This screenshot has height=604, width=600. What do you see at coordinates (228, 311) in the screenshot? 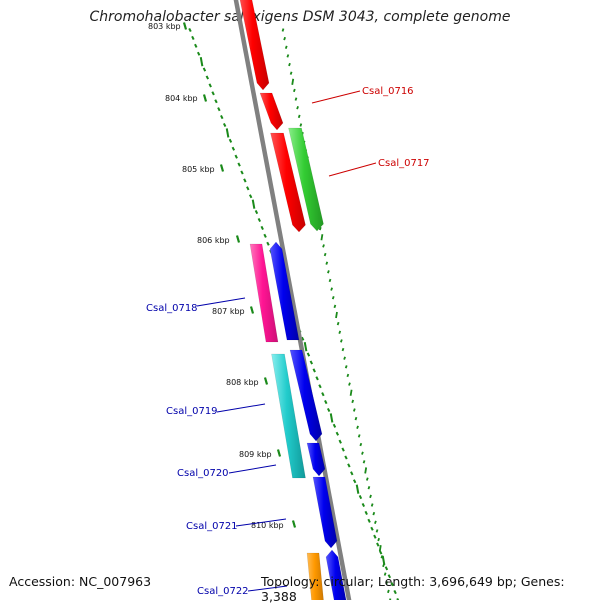
I see `kbp-tick-label: 807 kbp` at bounding box center [228, 311].